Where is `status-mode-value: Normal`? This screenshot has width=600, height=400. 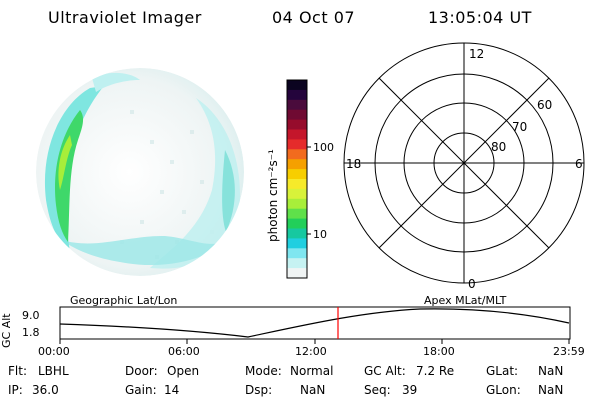
status-mode-value: Normal is located at coordinates (312, 371).